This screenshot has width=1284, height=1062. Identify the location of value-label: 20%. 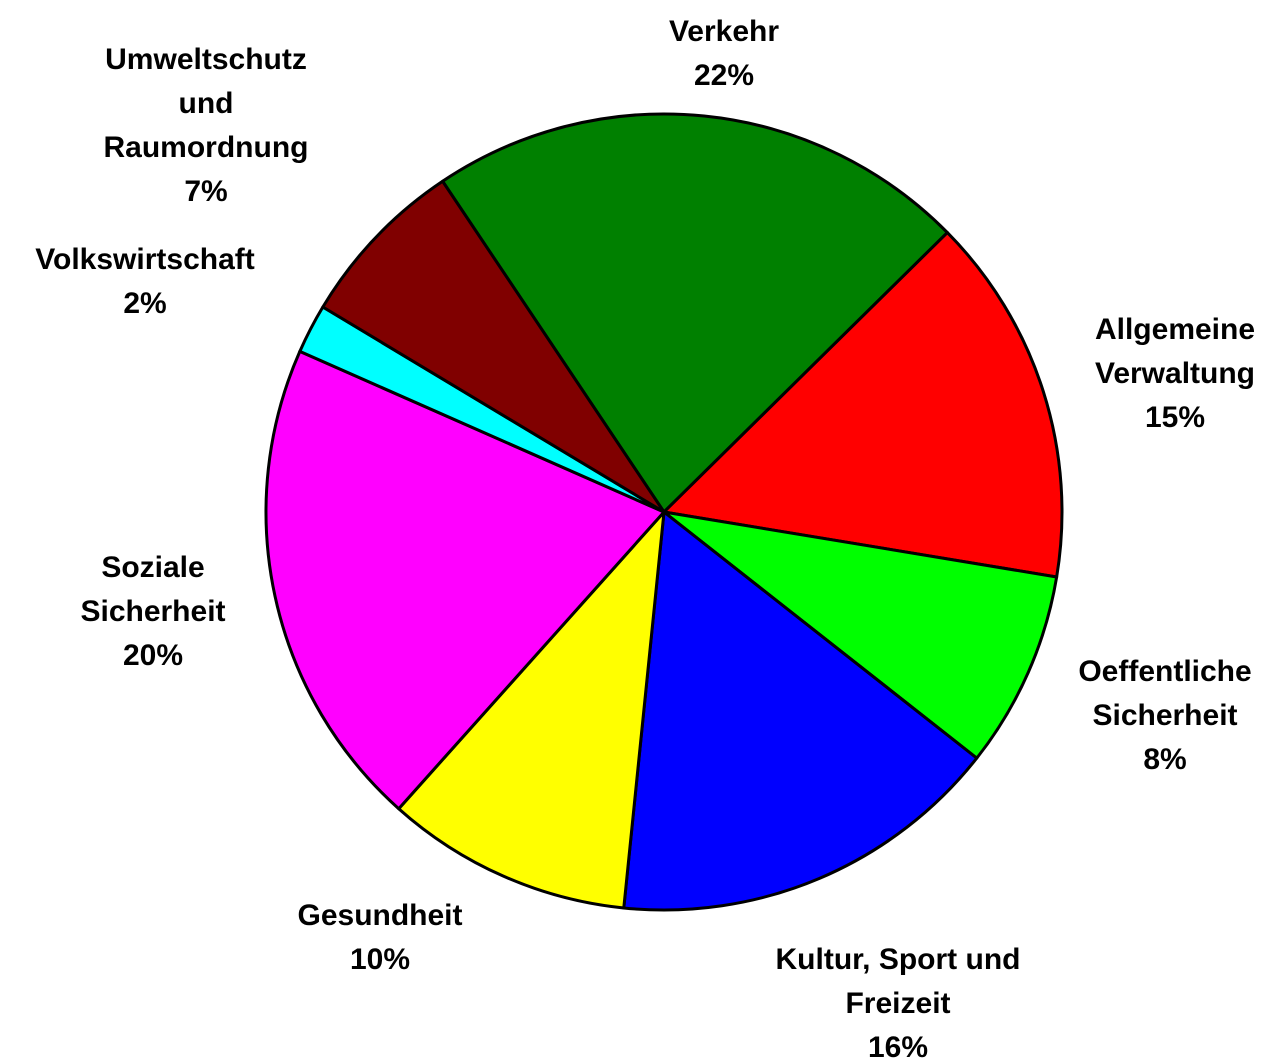
(153, 655).